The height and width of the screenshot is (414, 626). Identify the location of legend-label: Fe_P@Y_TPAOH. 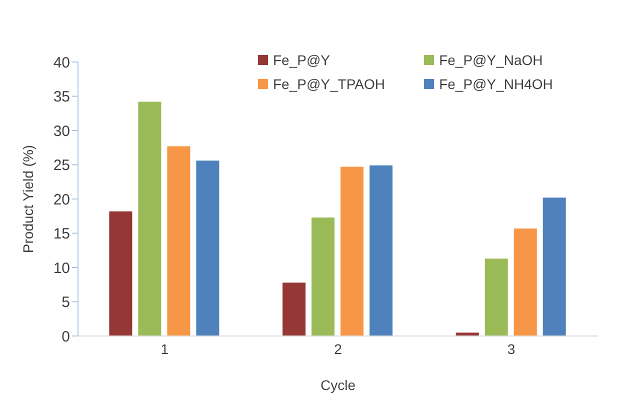
(329, 84).